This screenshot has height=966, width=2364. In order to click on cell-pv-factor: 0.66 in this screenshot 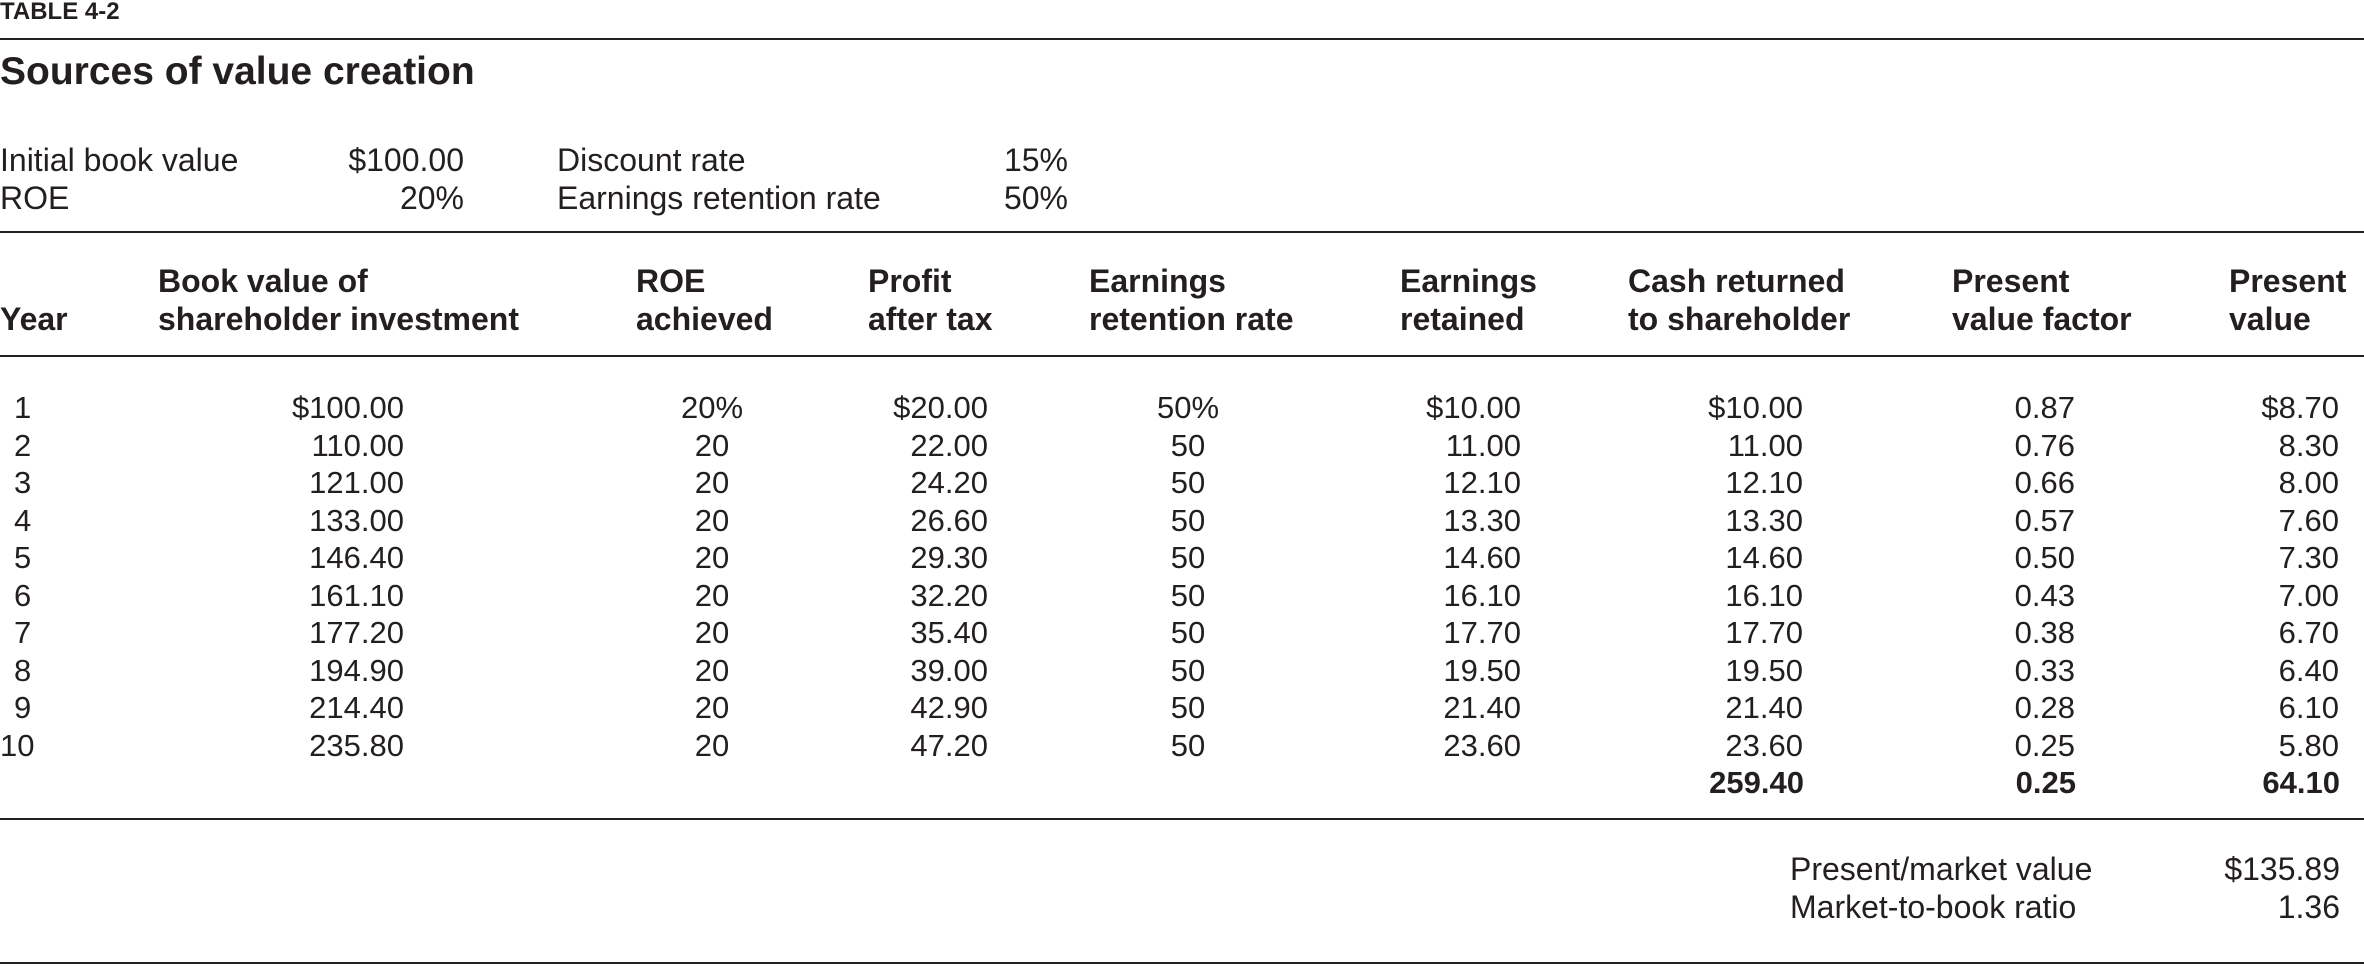, I will do `click(2044, 482)`.